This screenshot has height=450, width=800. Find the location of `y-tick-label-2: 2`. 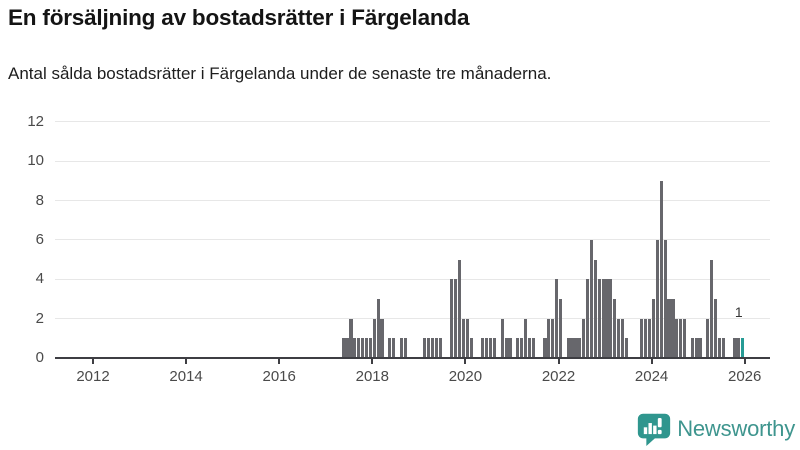

y-tick-label-2: 2 is located at coordinates (39, 318).